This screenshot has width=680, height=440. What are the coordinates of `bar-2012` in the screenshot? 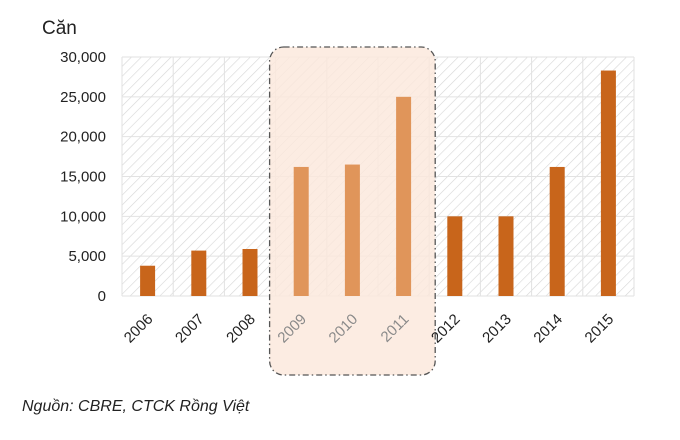 It's located at (455, 256).